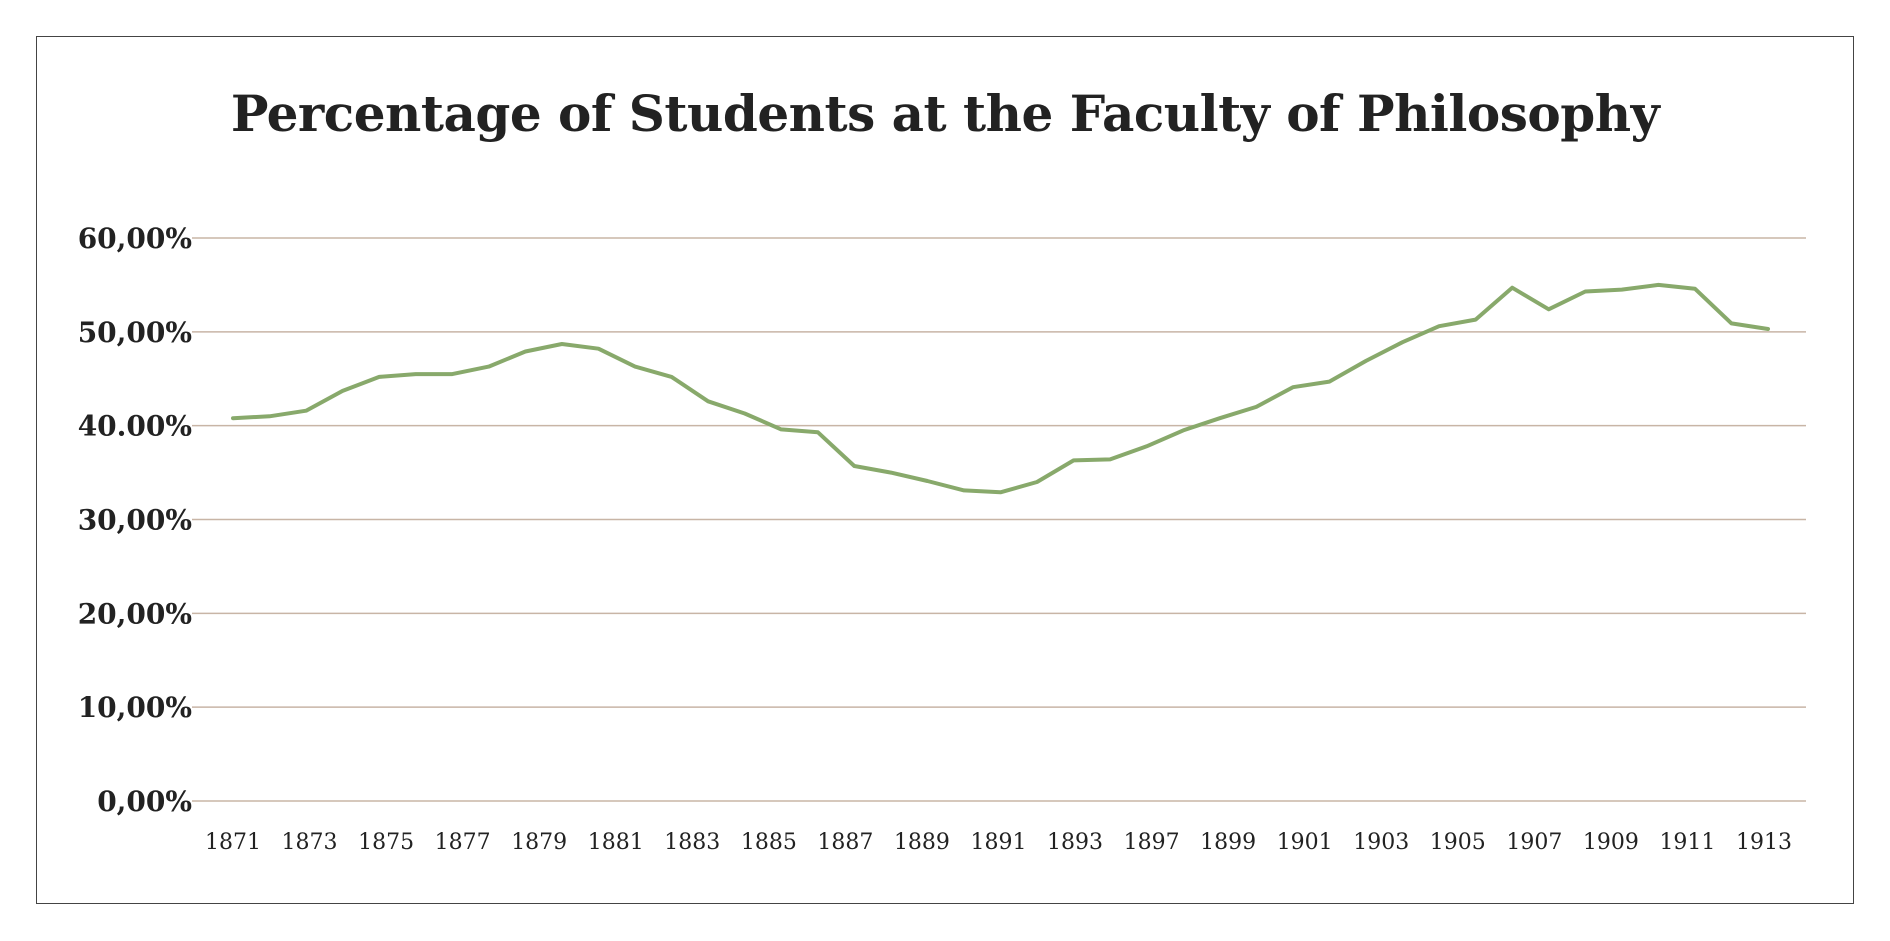 This screenshot has height=941, width=1890. Describe the element at coordinates (1611, 842) in the screenshot. I see `x-tick-label: 1909` at that location.